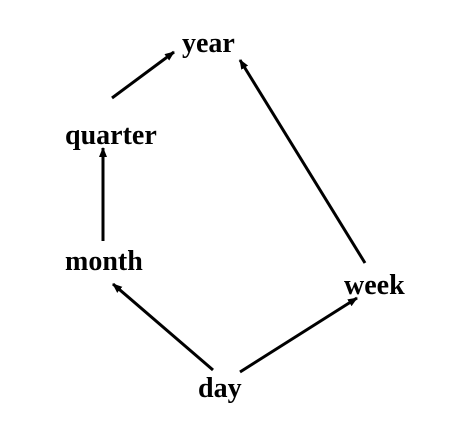 The width and height of the screenshot is (466, 427). I want to click on edge-day-to-week, so click(298, 335).